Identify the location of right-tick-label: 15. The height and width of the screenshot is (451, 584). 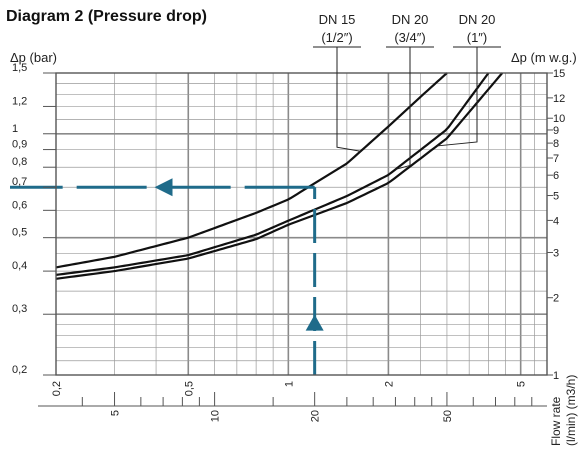
(559, 74).